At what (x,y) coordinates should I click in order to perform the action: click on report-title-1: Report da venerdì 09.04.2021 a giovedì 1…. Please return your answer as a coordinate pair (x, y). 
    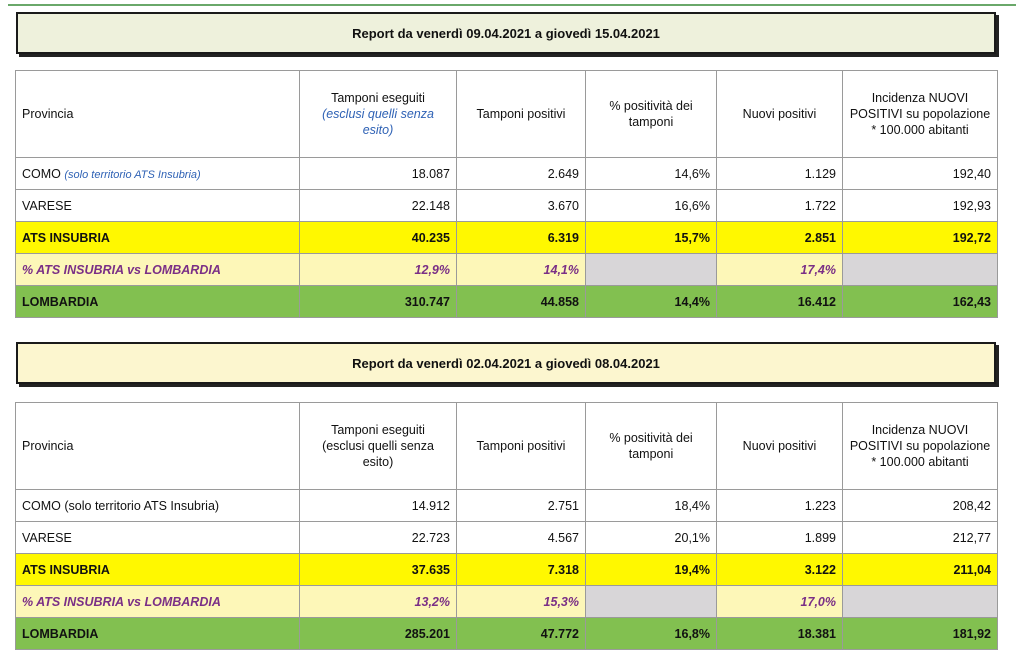
    Looking at the image, I should click on (506, 33).